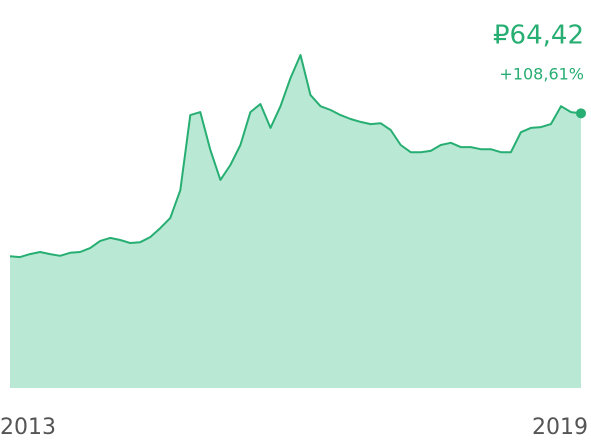 The image size is (591, 443). I want to click on end-dot, so click(581, 113).